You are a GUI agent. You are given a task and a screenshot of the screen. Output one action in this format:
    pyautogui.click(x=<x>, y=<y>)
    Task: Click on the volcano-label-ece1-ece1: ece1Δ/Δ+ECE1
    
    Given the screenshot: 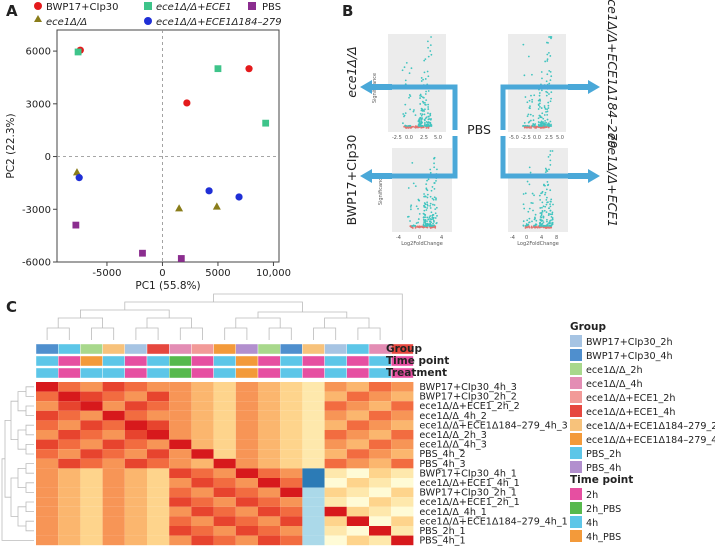 What is the action you would take?
    pyautogui.click(x=612, y=180)
    